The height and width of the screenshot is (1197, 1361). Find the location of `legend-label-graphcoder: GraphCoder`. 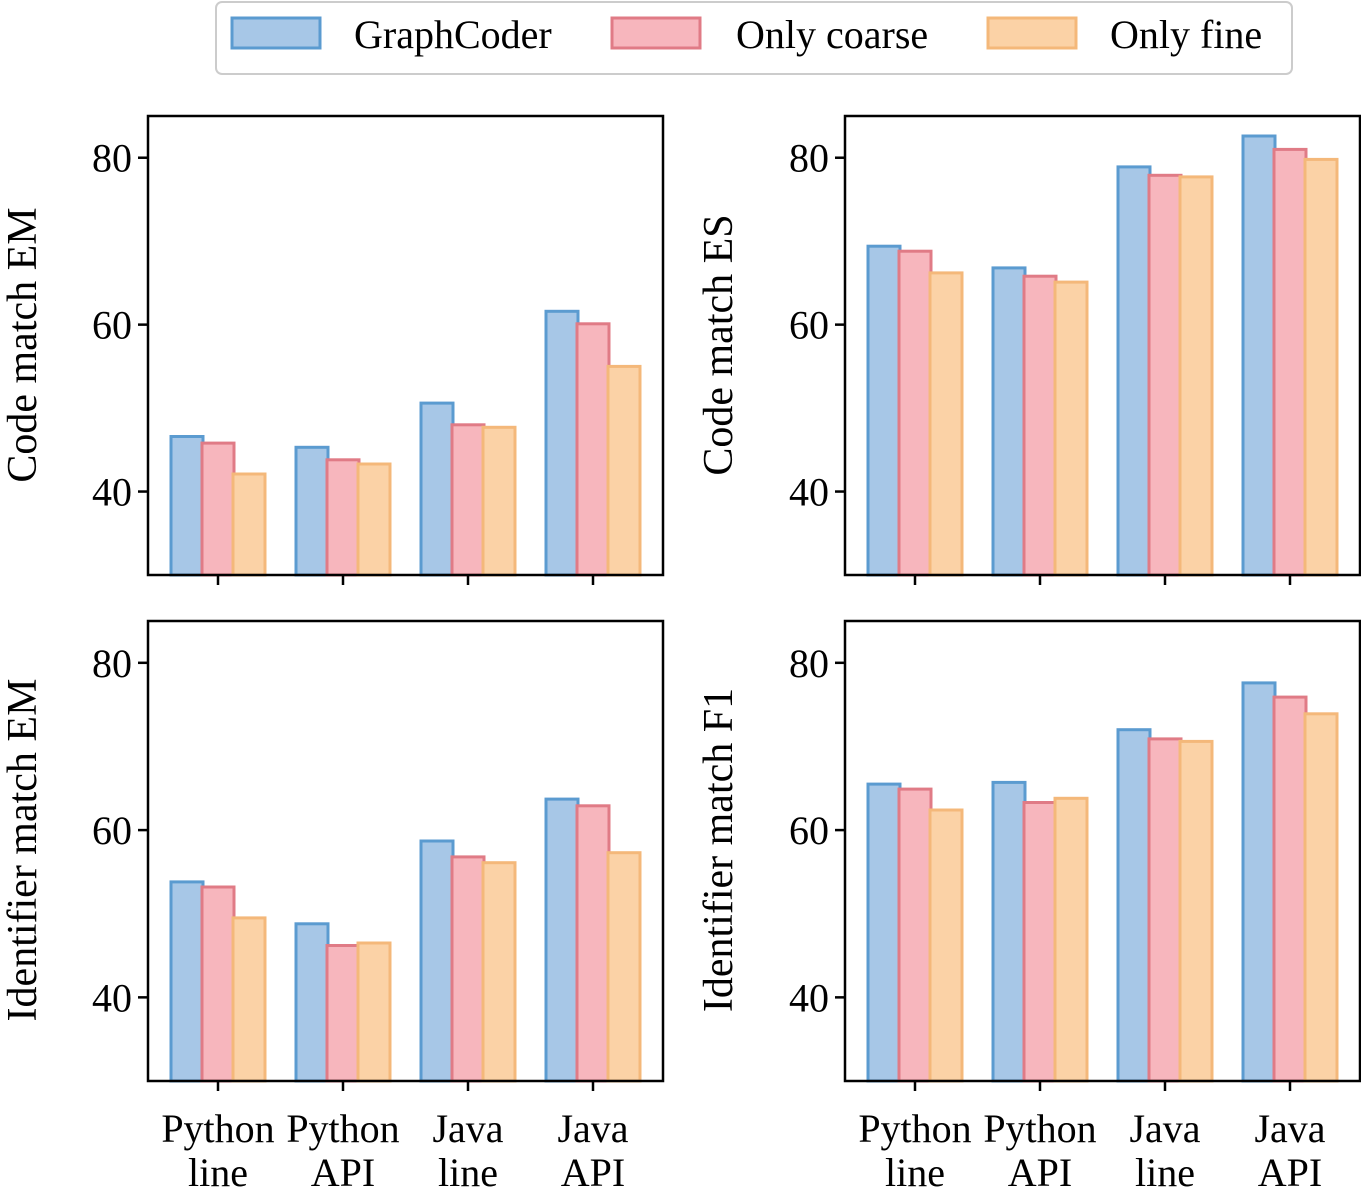

legend-label-graphcoder: GraphCoder is located at coordinates (453, 34).